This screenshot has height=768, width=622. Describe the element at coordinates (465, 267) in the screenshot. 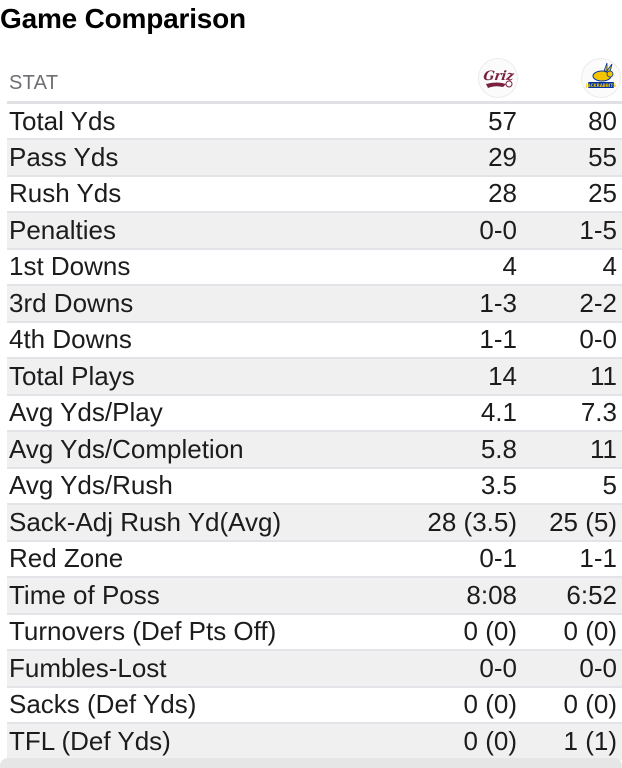

I see `team1-value: 4` at that location.